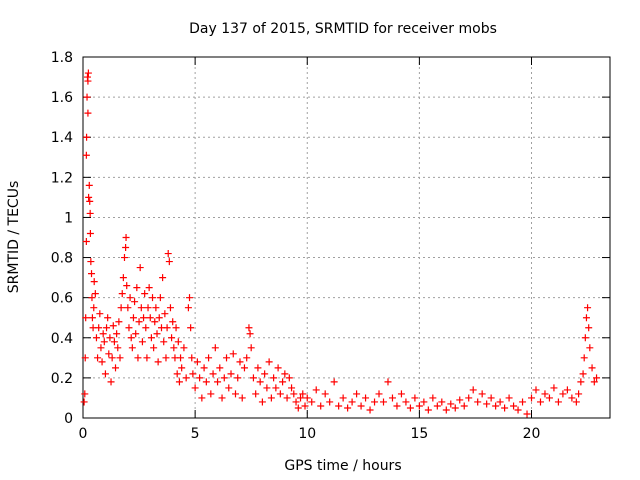 This screenshot has width=640, height=480. What do you see at coordinates (62, 178) in the screenshot?
I see `y-tick-label: 1.2` at bounding box center [62, 178].